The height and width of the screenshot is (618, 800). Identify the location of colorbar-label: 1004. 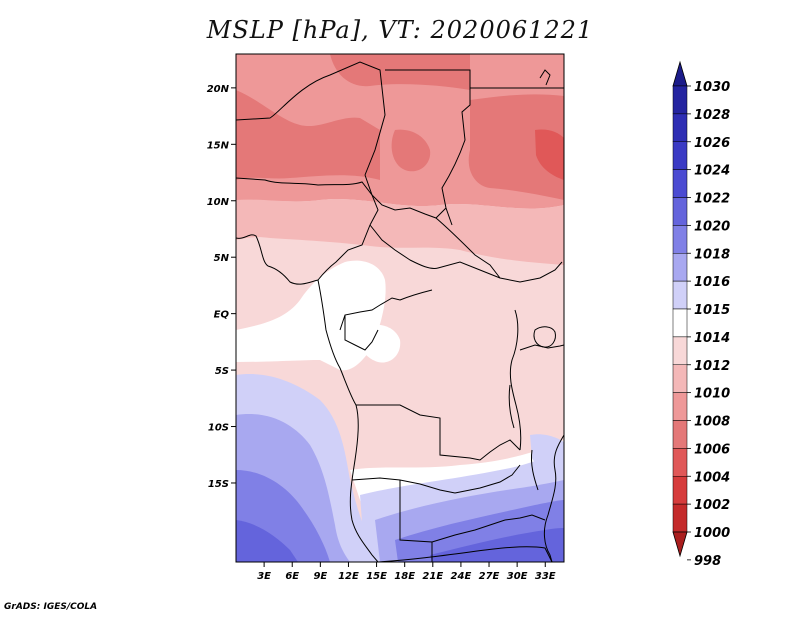
(712, 477).